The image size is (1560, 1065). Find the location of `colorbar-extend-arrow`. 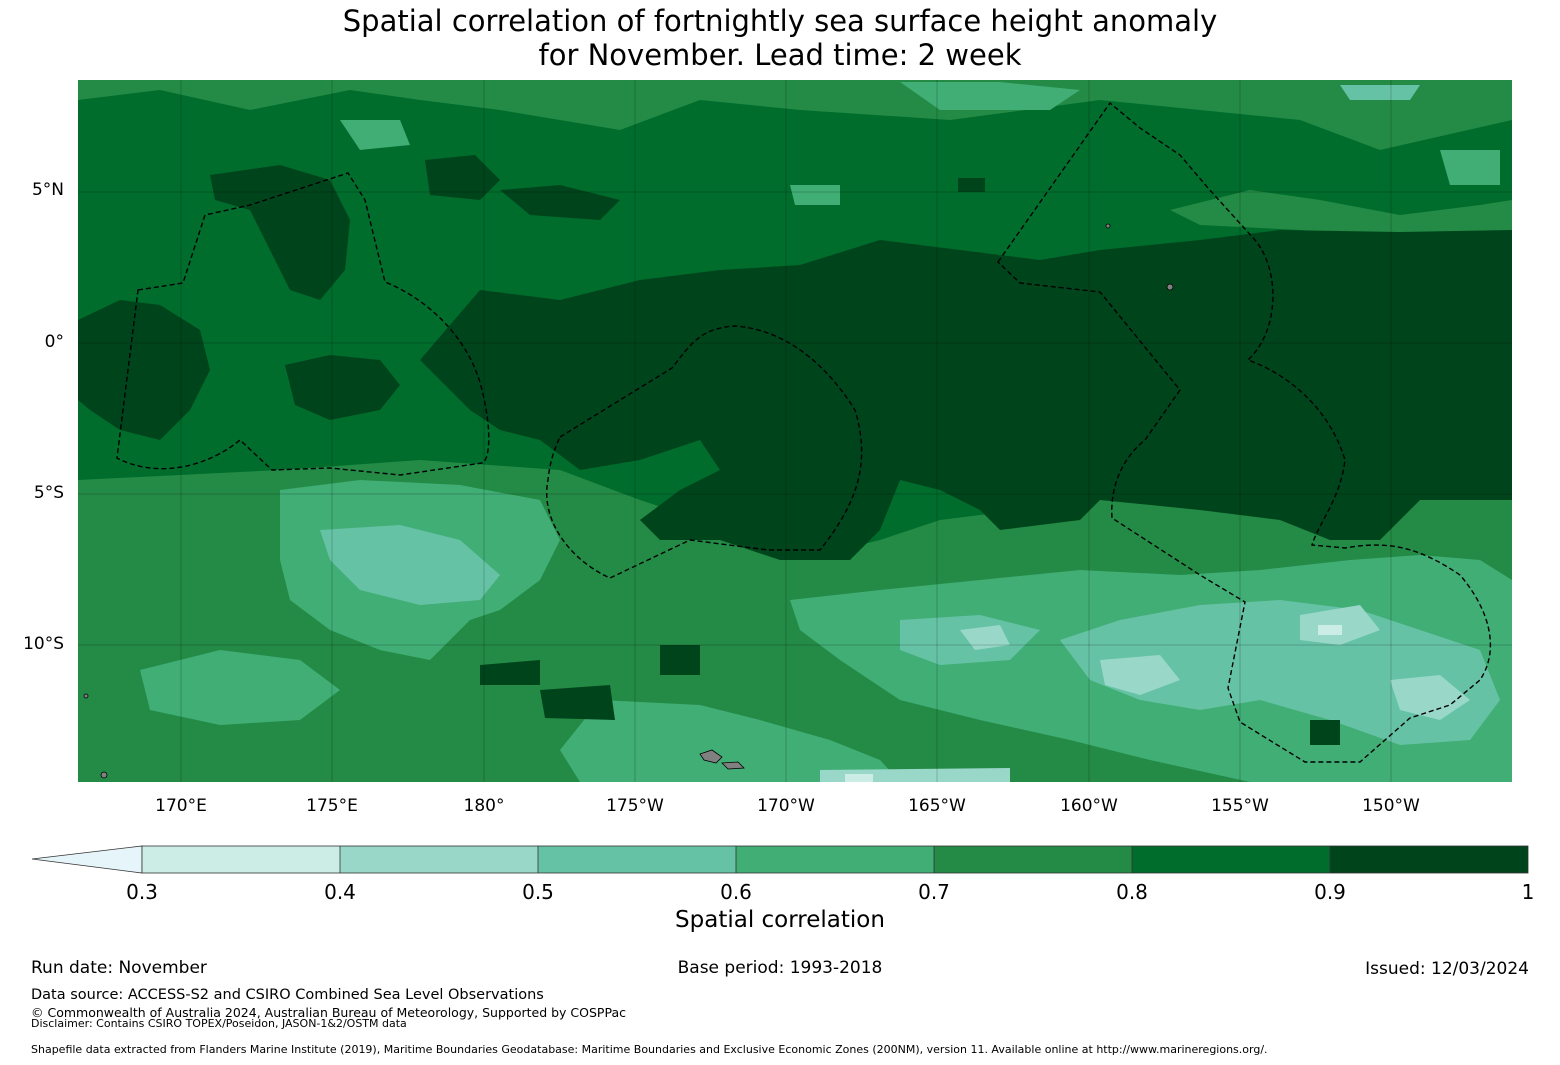

colorbar-extend-arrow is located at coordinates (87, 859).